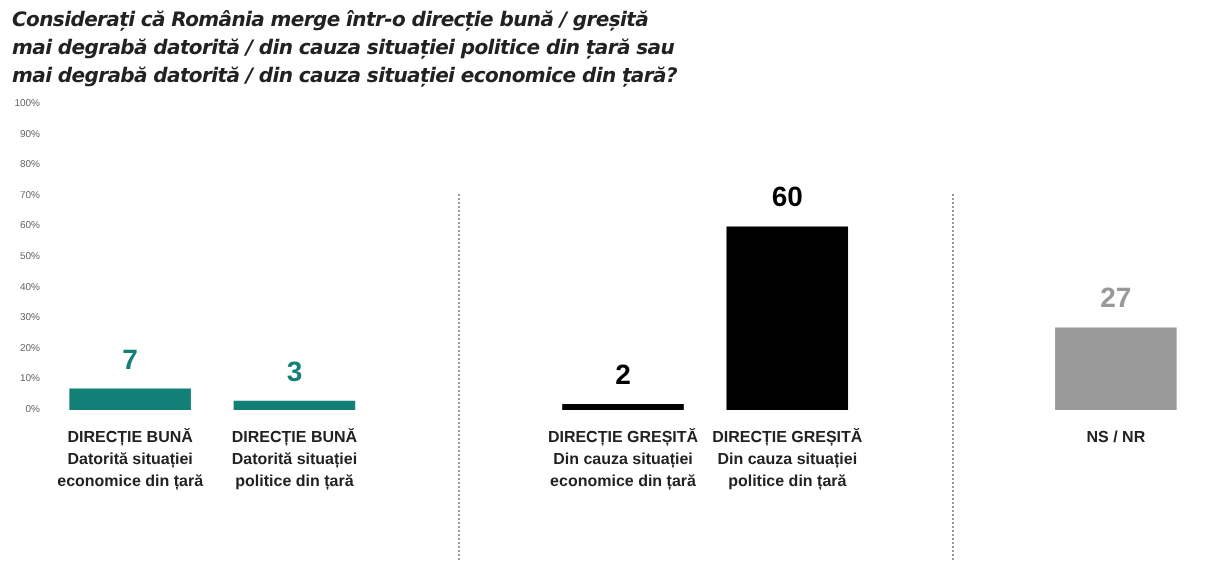 The width and height of the screenshot is (1210, 576). I want to click on data-label: 2, so click(623, 373).